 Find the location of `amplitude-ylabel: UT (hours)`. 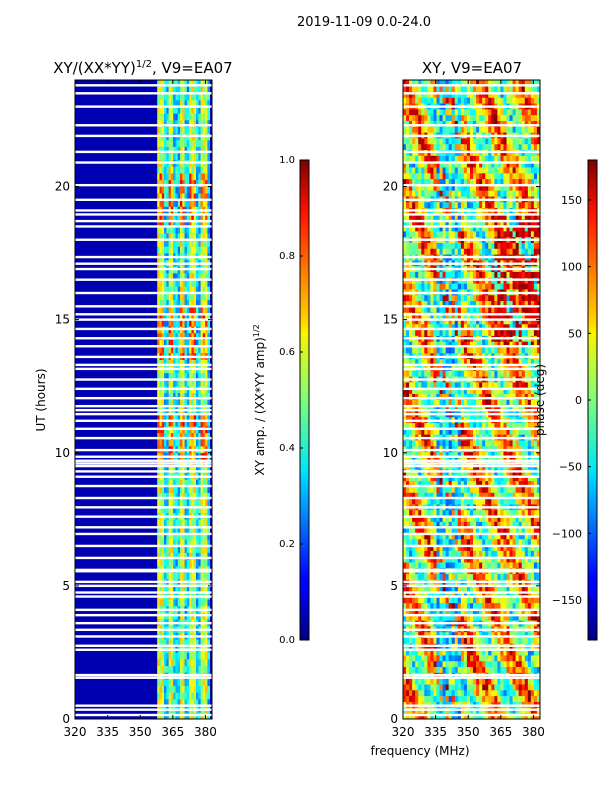

amplitude-ylabel: UT (hours) is located at coordinates (41, 399).